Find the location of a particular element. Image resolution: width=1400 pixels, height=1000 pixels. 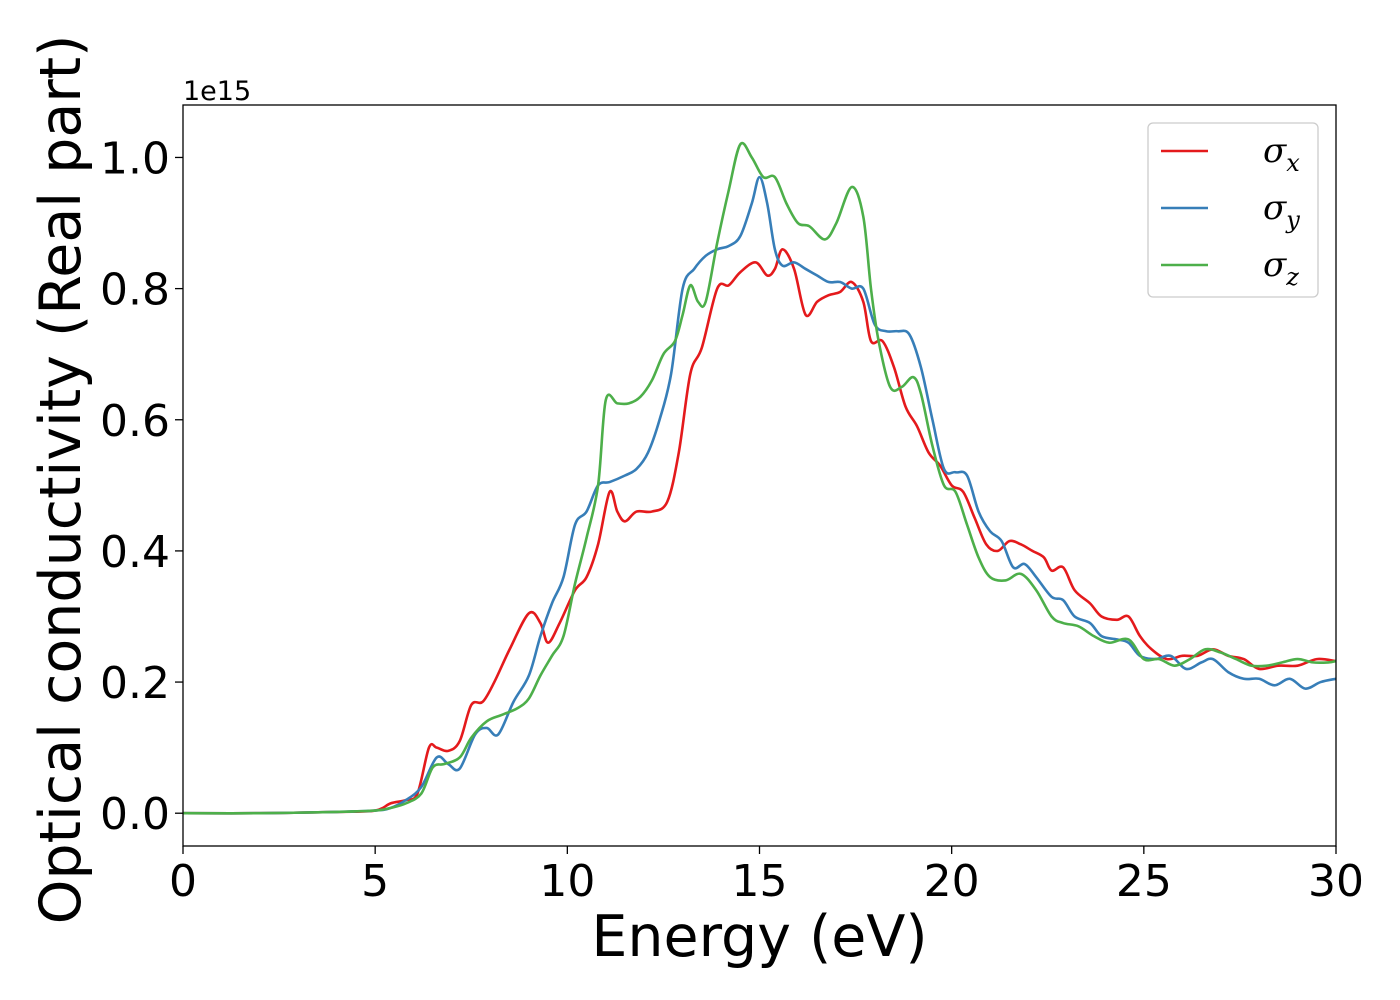

y-tick-label: 1.0 is located at coordinates (135, 158).